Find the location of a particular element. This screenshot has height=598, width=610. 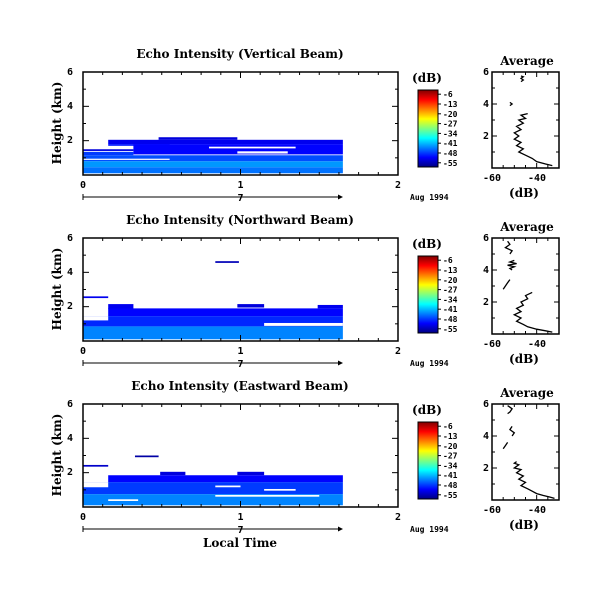

colorbar-tick-label: -34 is located at coordinates (450, 465).